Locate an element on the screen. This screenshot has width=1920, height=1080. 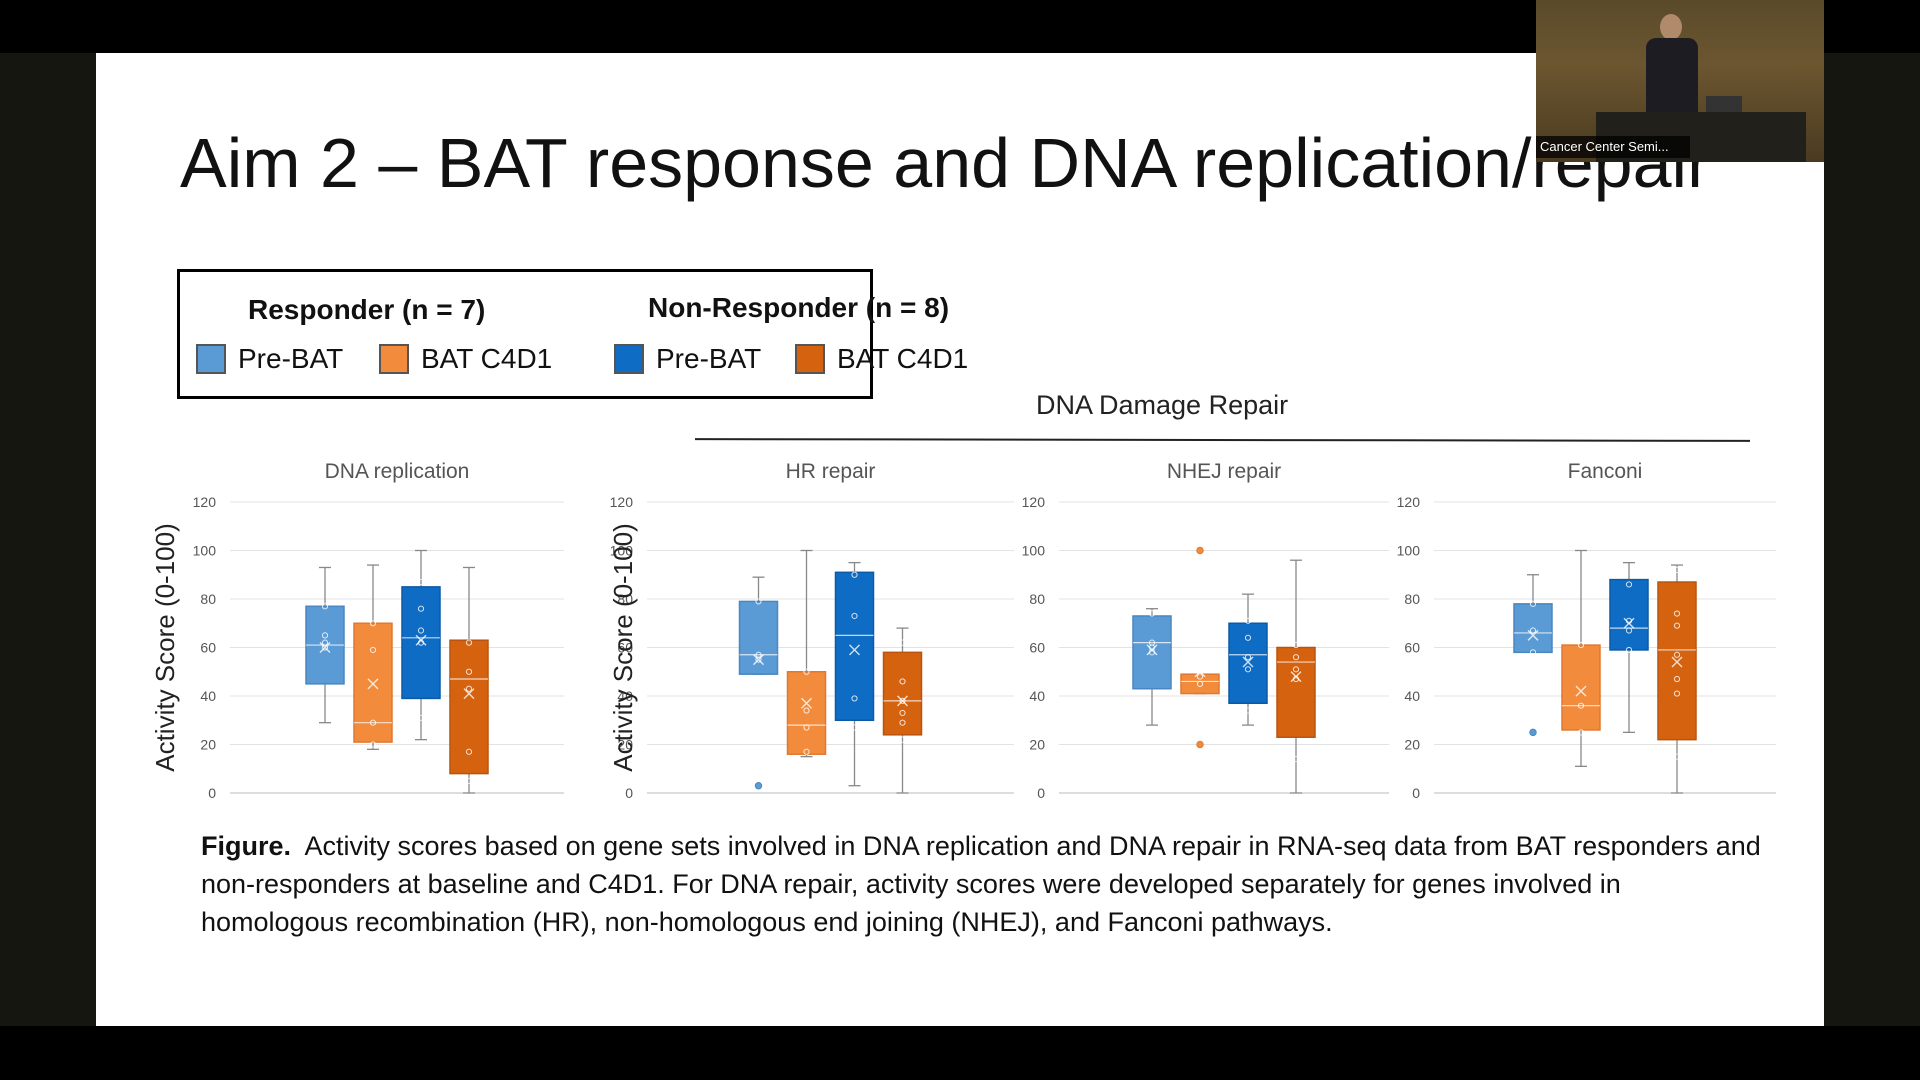
legend-item-nonresponder-c4d1: BAT C4D1 is located at coordinates (881, 359).